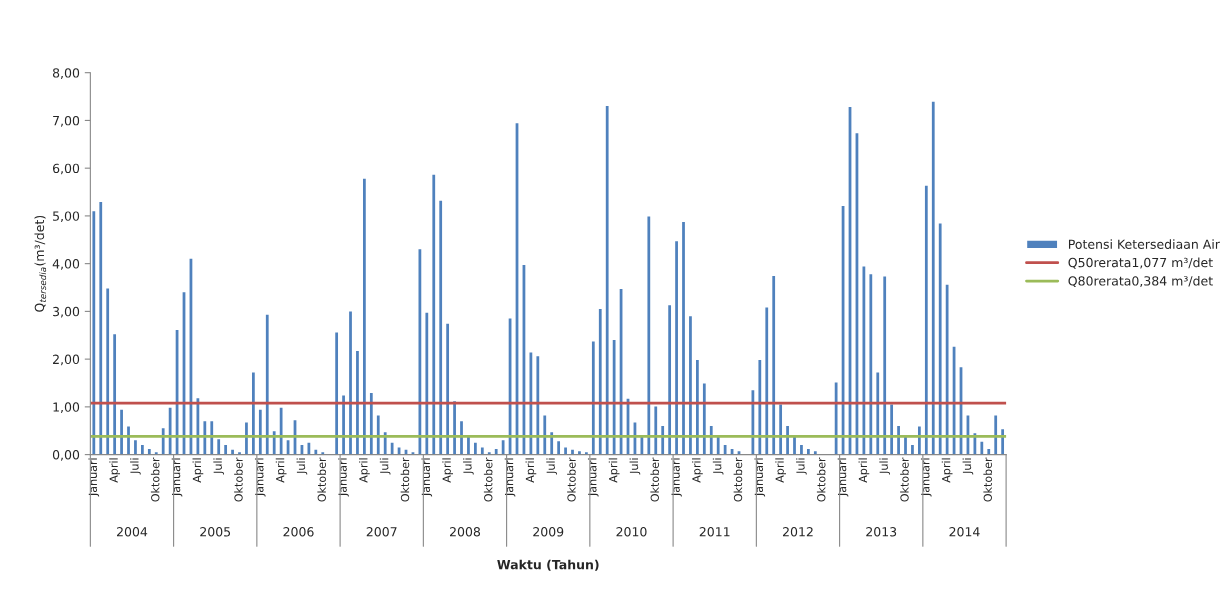  Describe the element at coordinates (40, 263) in the screenshot. I see `y-axis-title: Q$_{tersedia}$(m³/det)` at that location.